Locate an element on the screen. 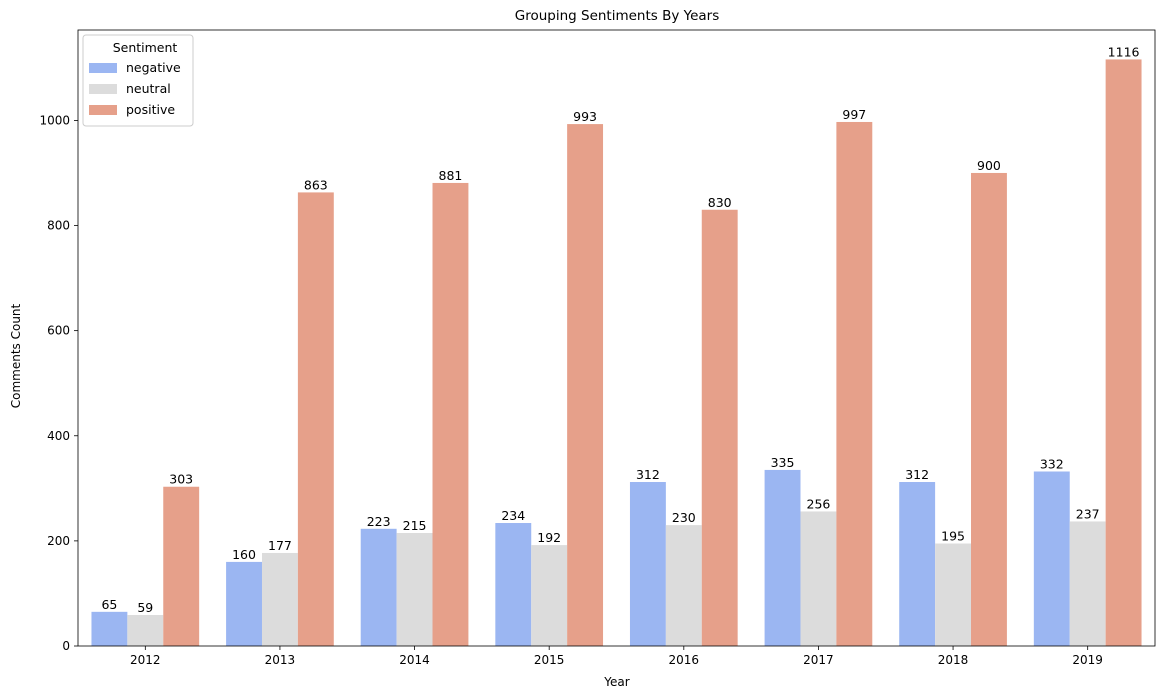 The image size is (1169, 699). x-tick-label-2016: 2016 is located at coordinates (684, 660).